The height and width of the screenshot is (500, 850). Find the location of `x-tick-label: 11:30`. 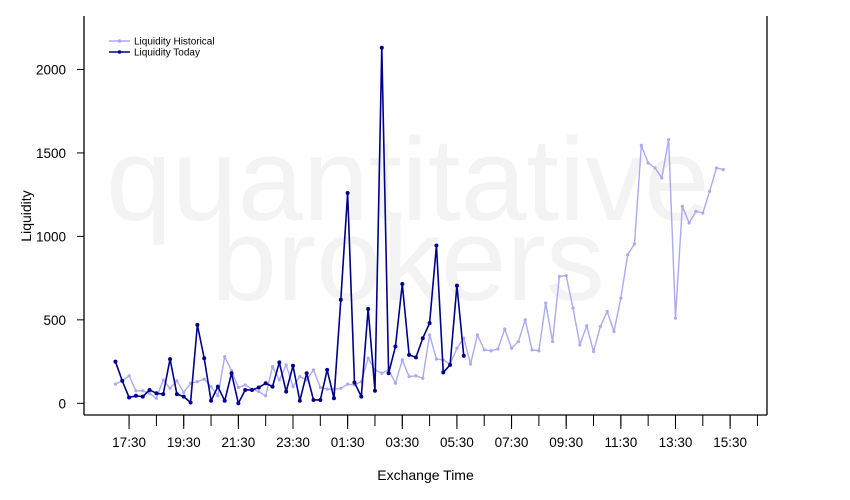

x-tick-label: 11:30 is located at coordinates (620, 442).